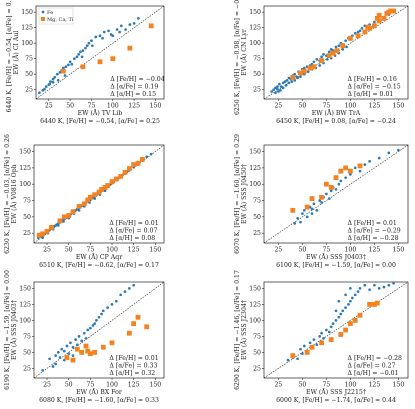 This screenshot has width=415, height=409. What do you see at coordinates (336, 392) in the screenshot?
I see `x-axis-label: EW (Å) SSS J2215†` at bounding box center [336, 392].